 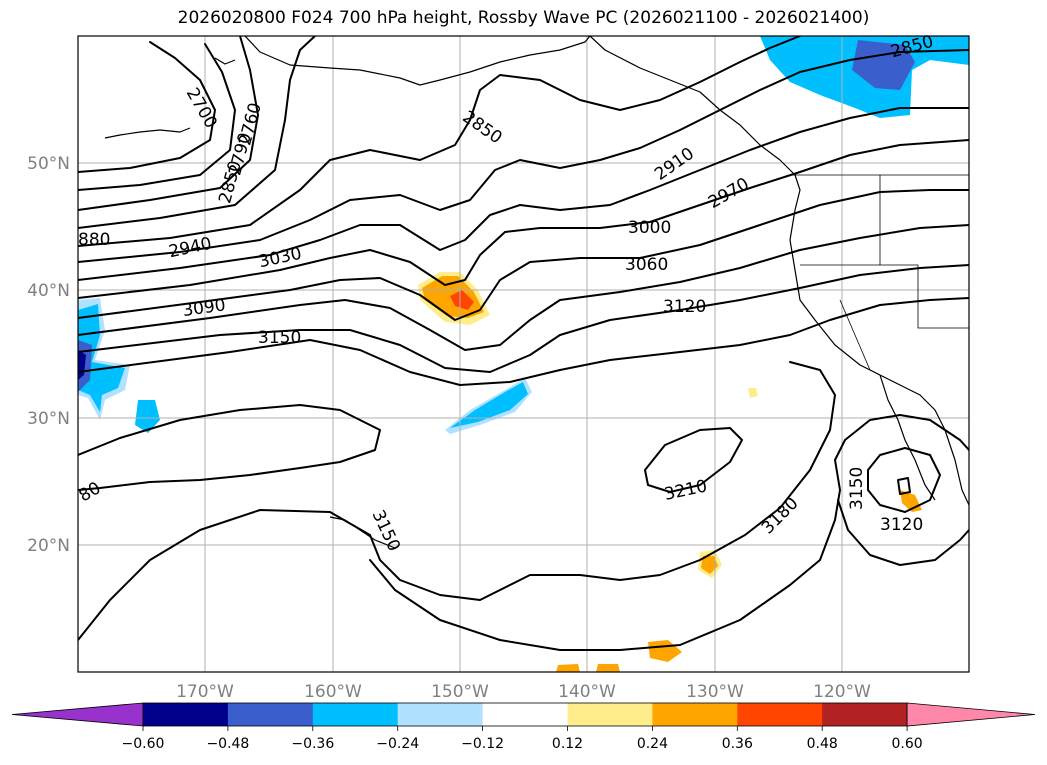 What do you see at coordinates (652, 744) in the screenshot?
I see `colorbar-tick-label: 0.24` at bounding box center [652, 744].